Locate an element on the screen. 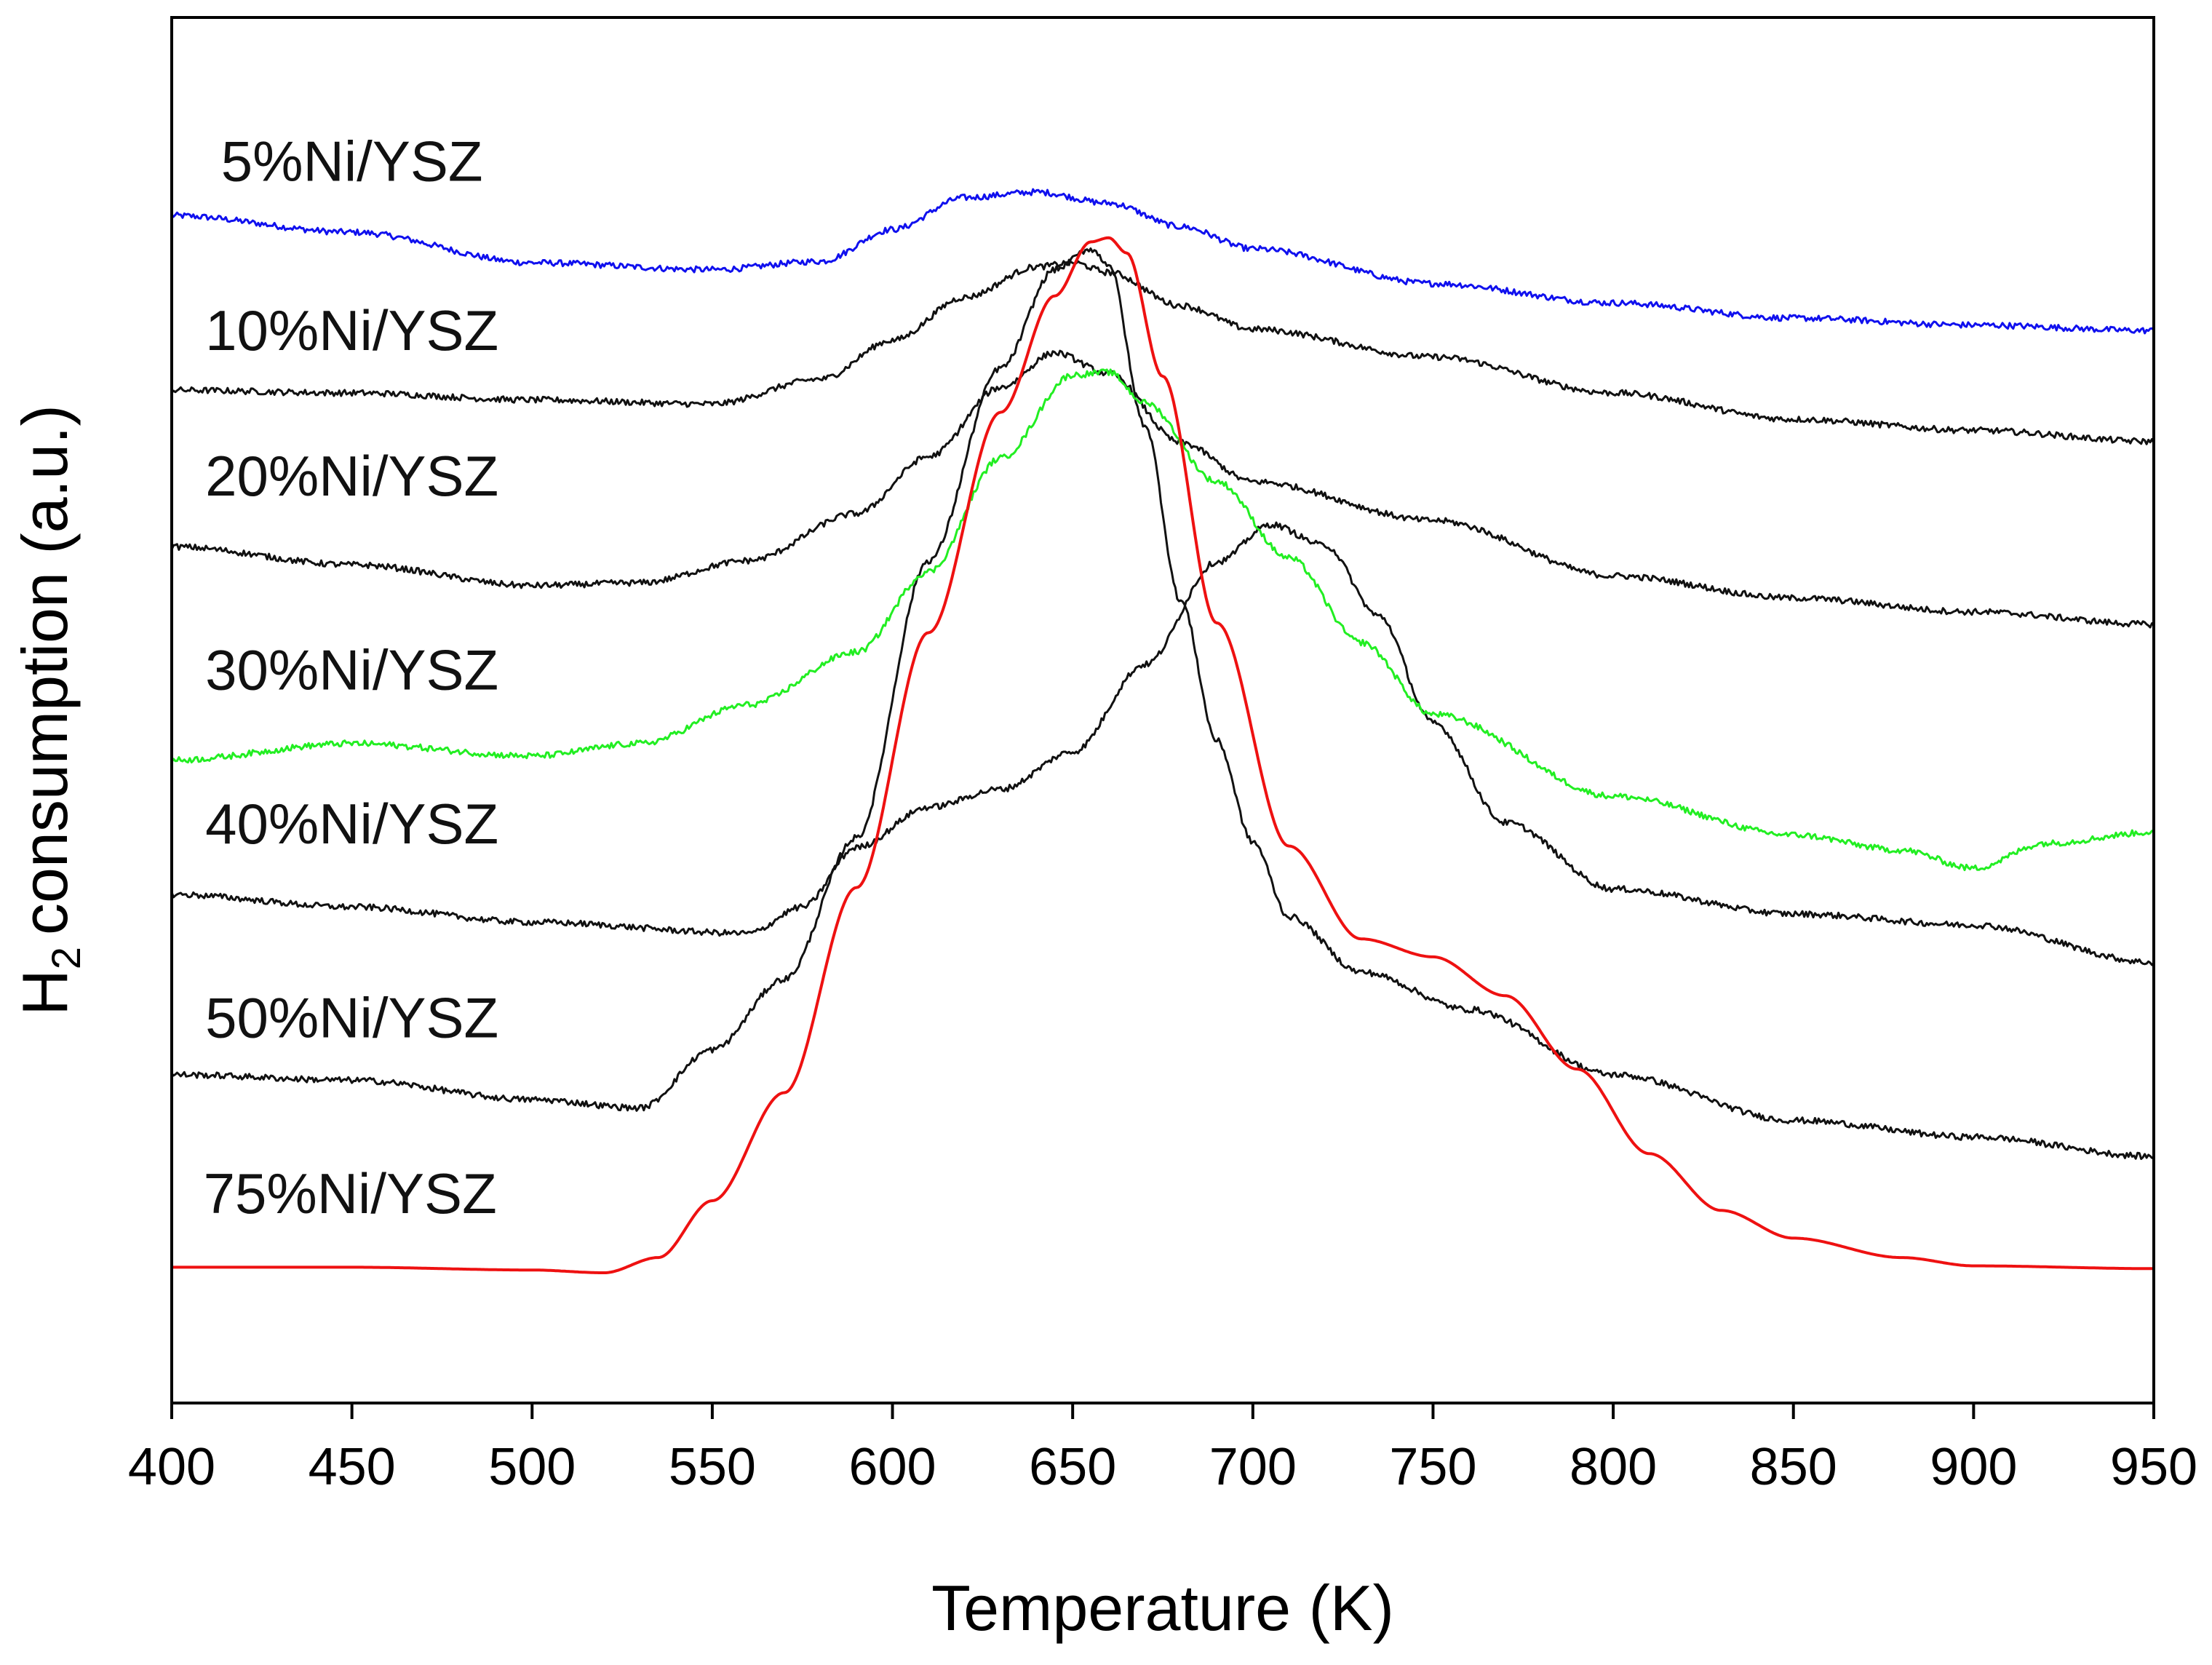 This screenshot has height=1665, width=2212. y-axis-title-subscript: 2 is located at coordinates (66, 958).